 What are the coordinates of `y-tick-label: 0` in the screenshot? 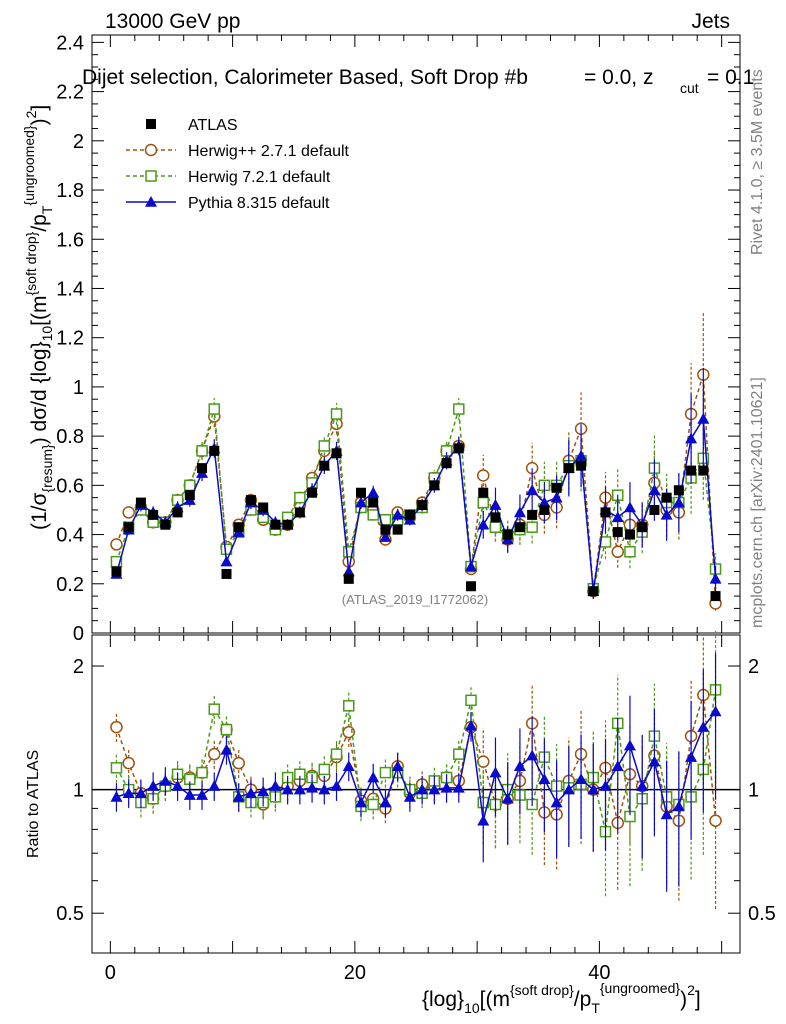 It's located at (78, 634).